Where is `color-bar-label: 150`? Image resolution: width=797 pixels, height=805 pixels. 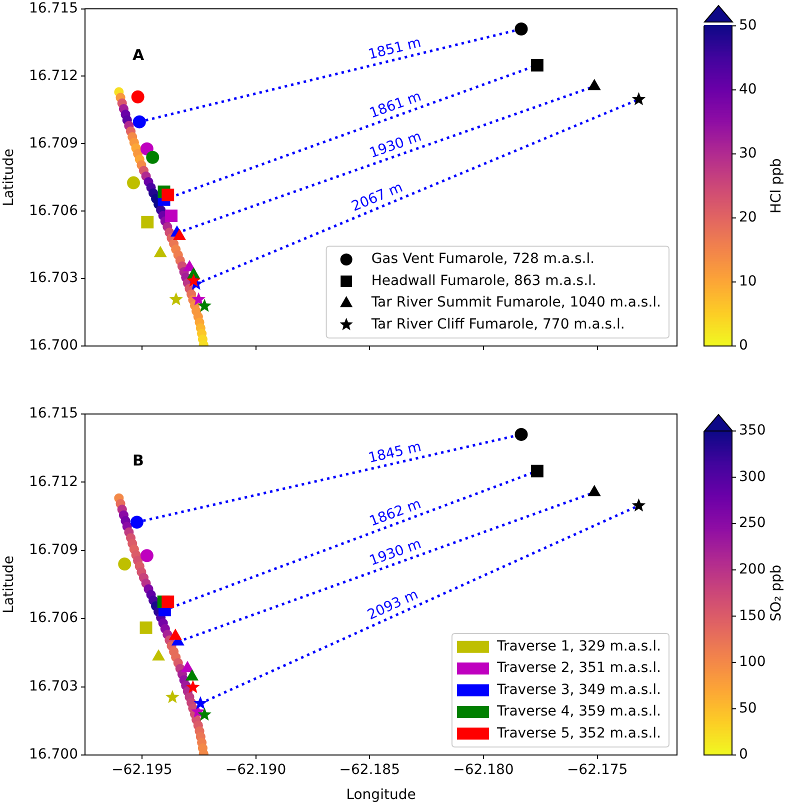
color-bar-label: 150 is located at coordinates (752, 616).